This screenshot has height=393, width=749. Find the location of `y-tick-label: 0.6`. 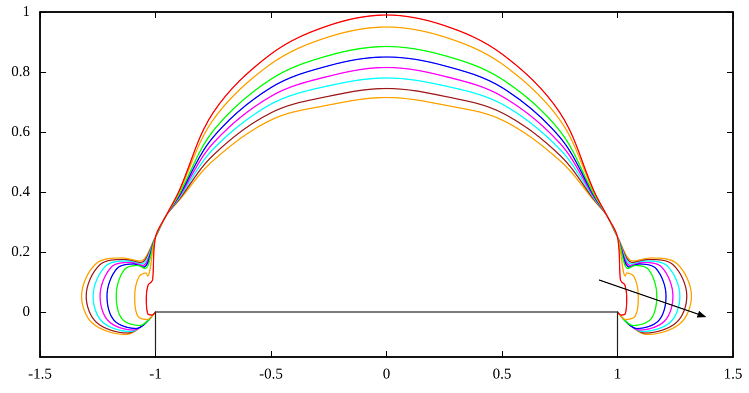

y-tick-label: 0.6 is located at coordinates (20, 132).